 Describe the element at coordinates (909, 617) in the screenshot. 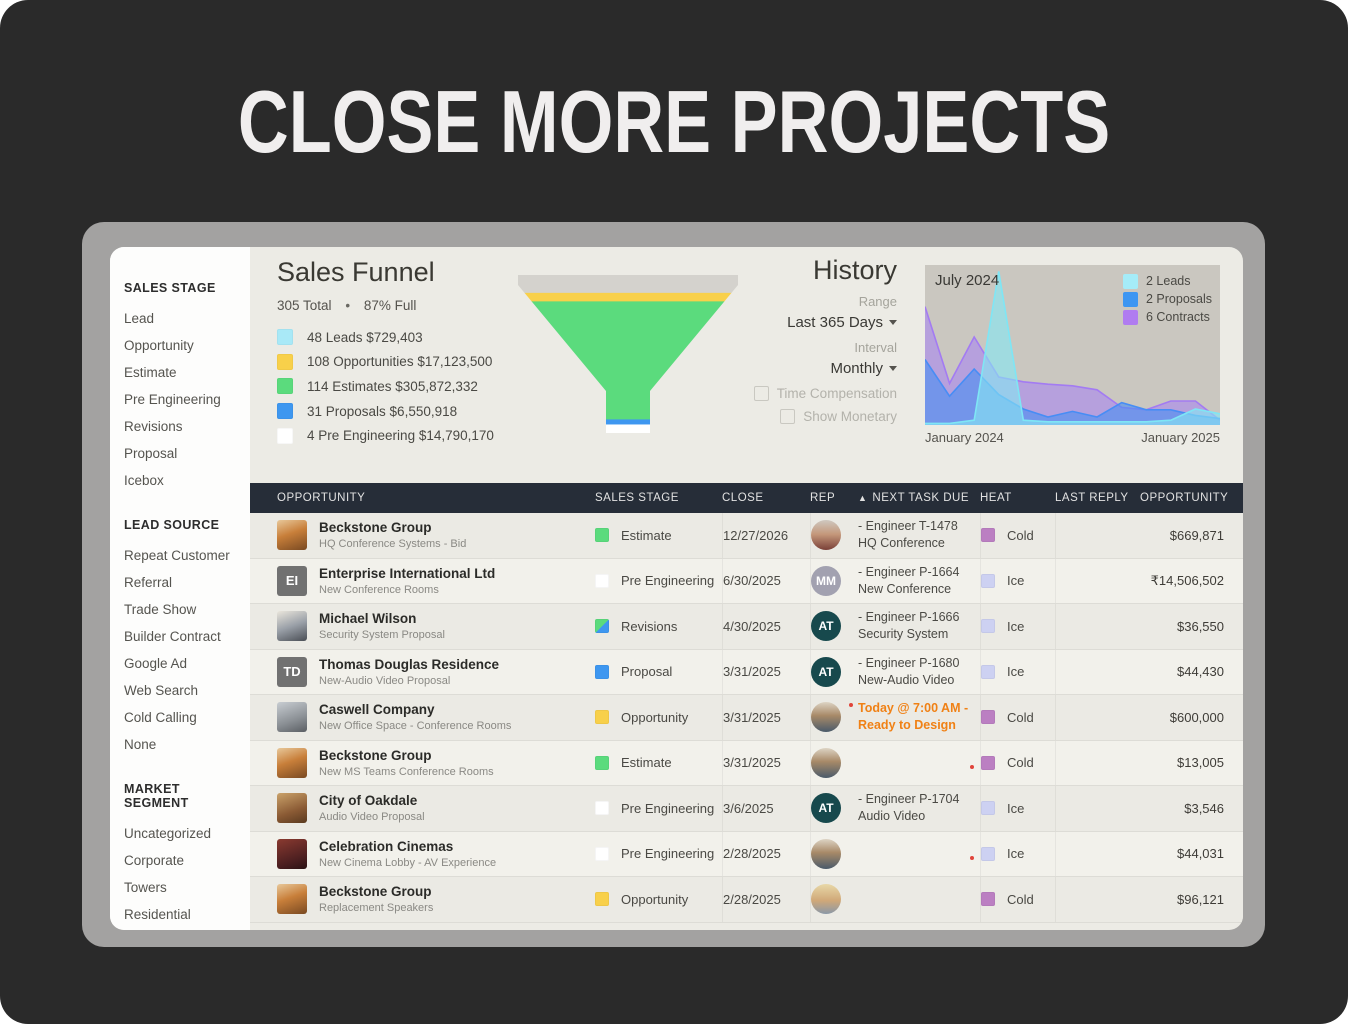

I see `task-line1: - Engineer P-1666` at that location.